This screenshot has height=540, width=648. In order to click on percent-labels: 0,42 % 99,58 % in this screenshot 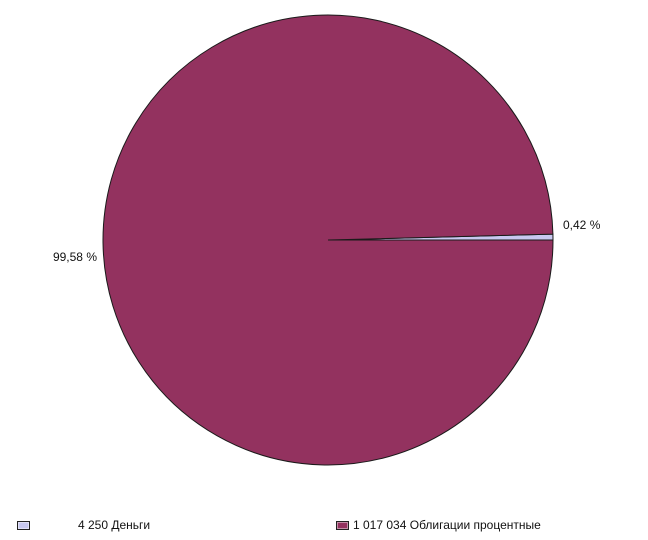, I will do `click(327, 241)`.